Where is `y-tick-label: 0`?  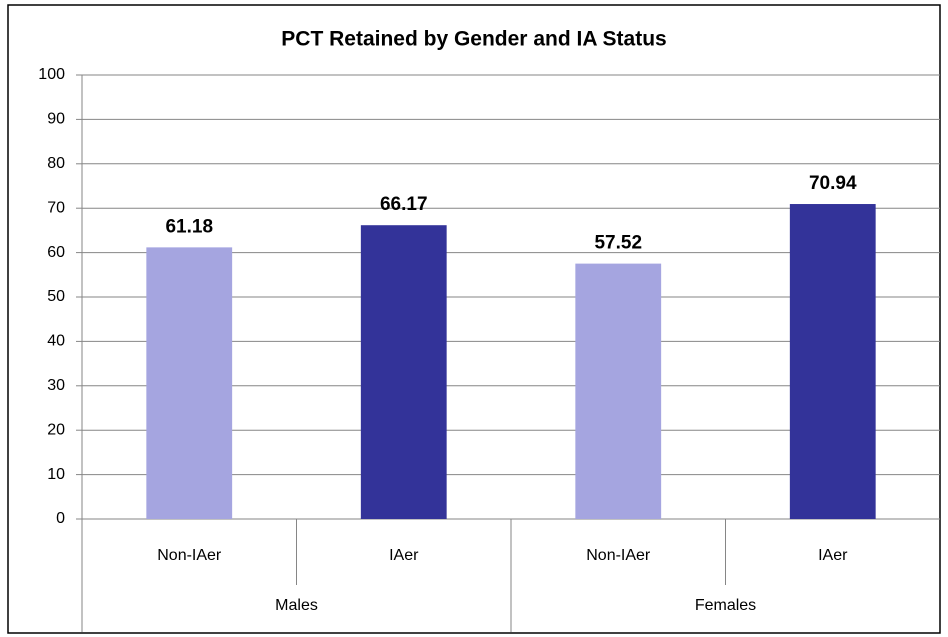
y-tick-label: 0 is located at coordinates (60, 518).